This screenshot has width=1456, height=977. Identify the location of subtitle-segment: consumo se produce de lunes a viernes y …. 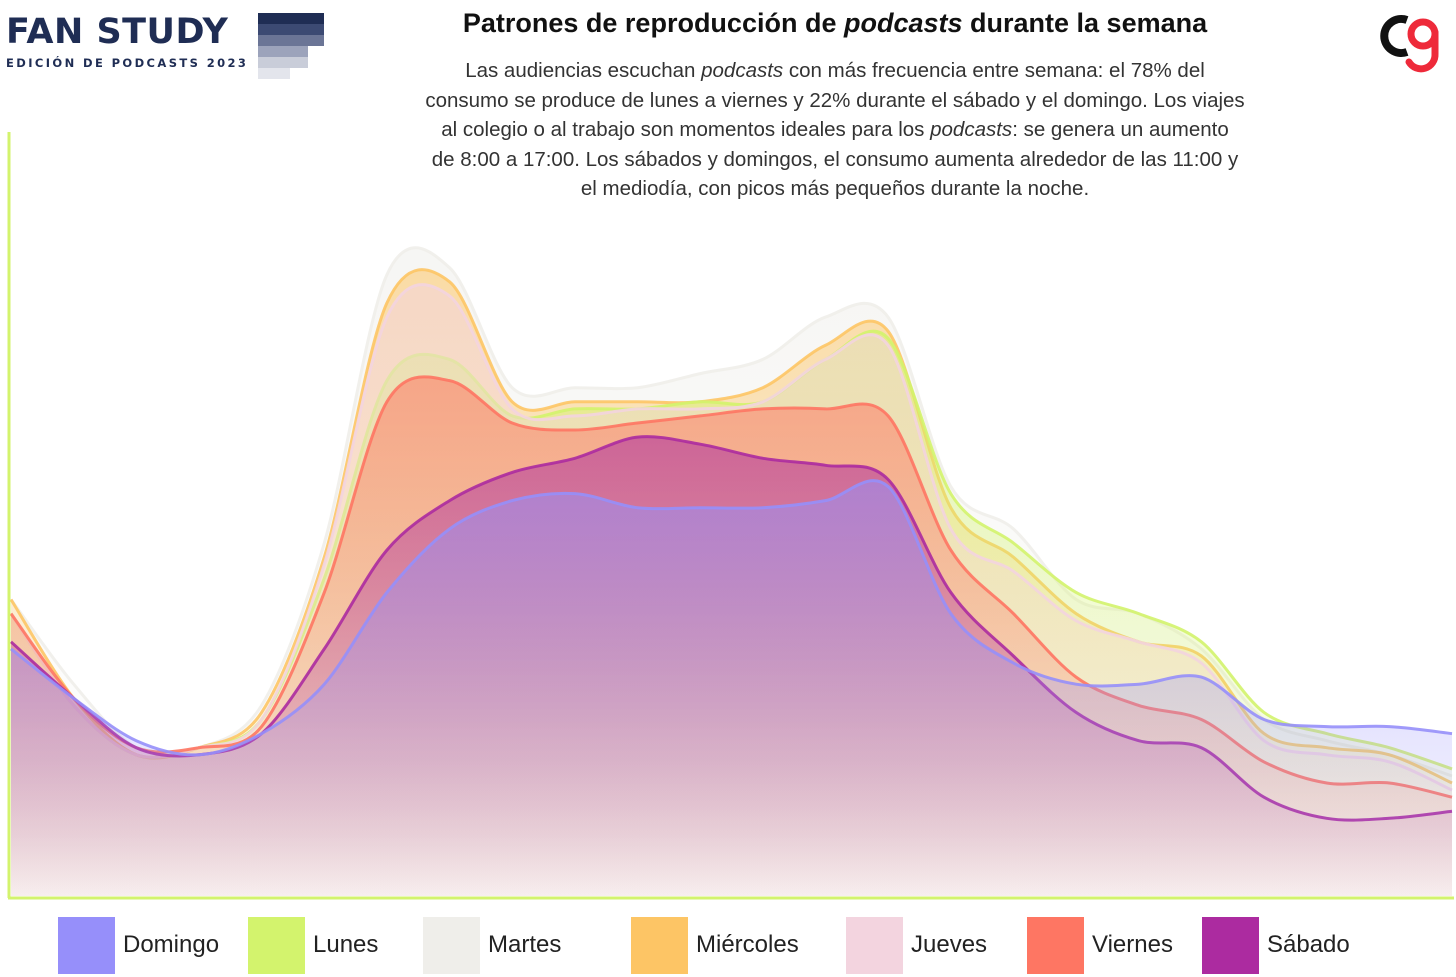
(835, 100).